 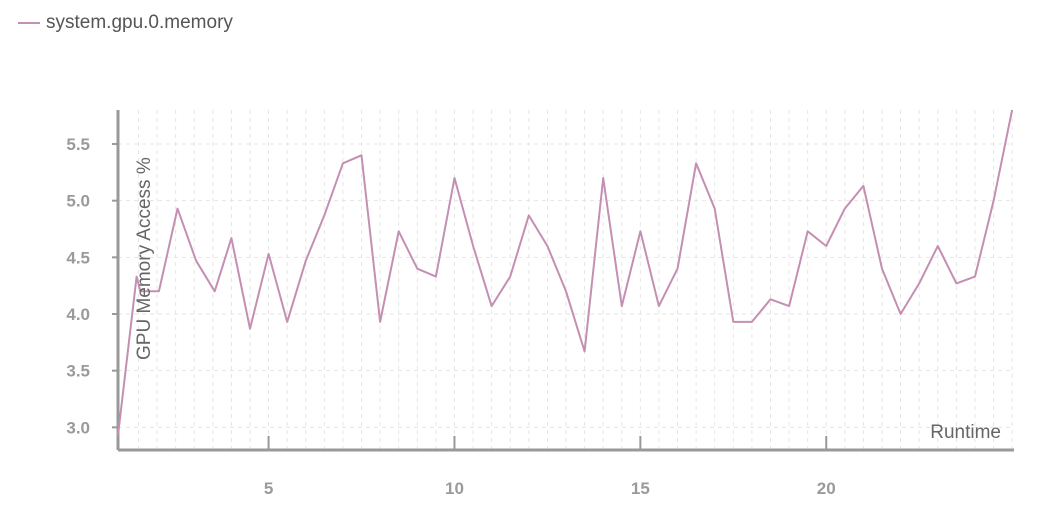 What do you see at coordinates (139, 22) in the screenshot?
I see `legend-label: system.gpu.0.memory` at bounding box center [139, 22].